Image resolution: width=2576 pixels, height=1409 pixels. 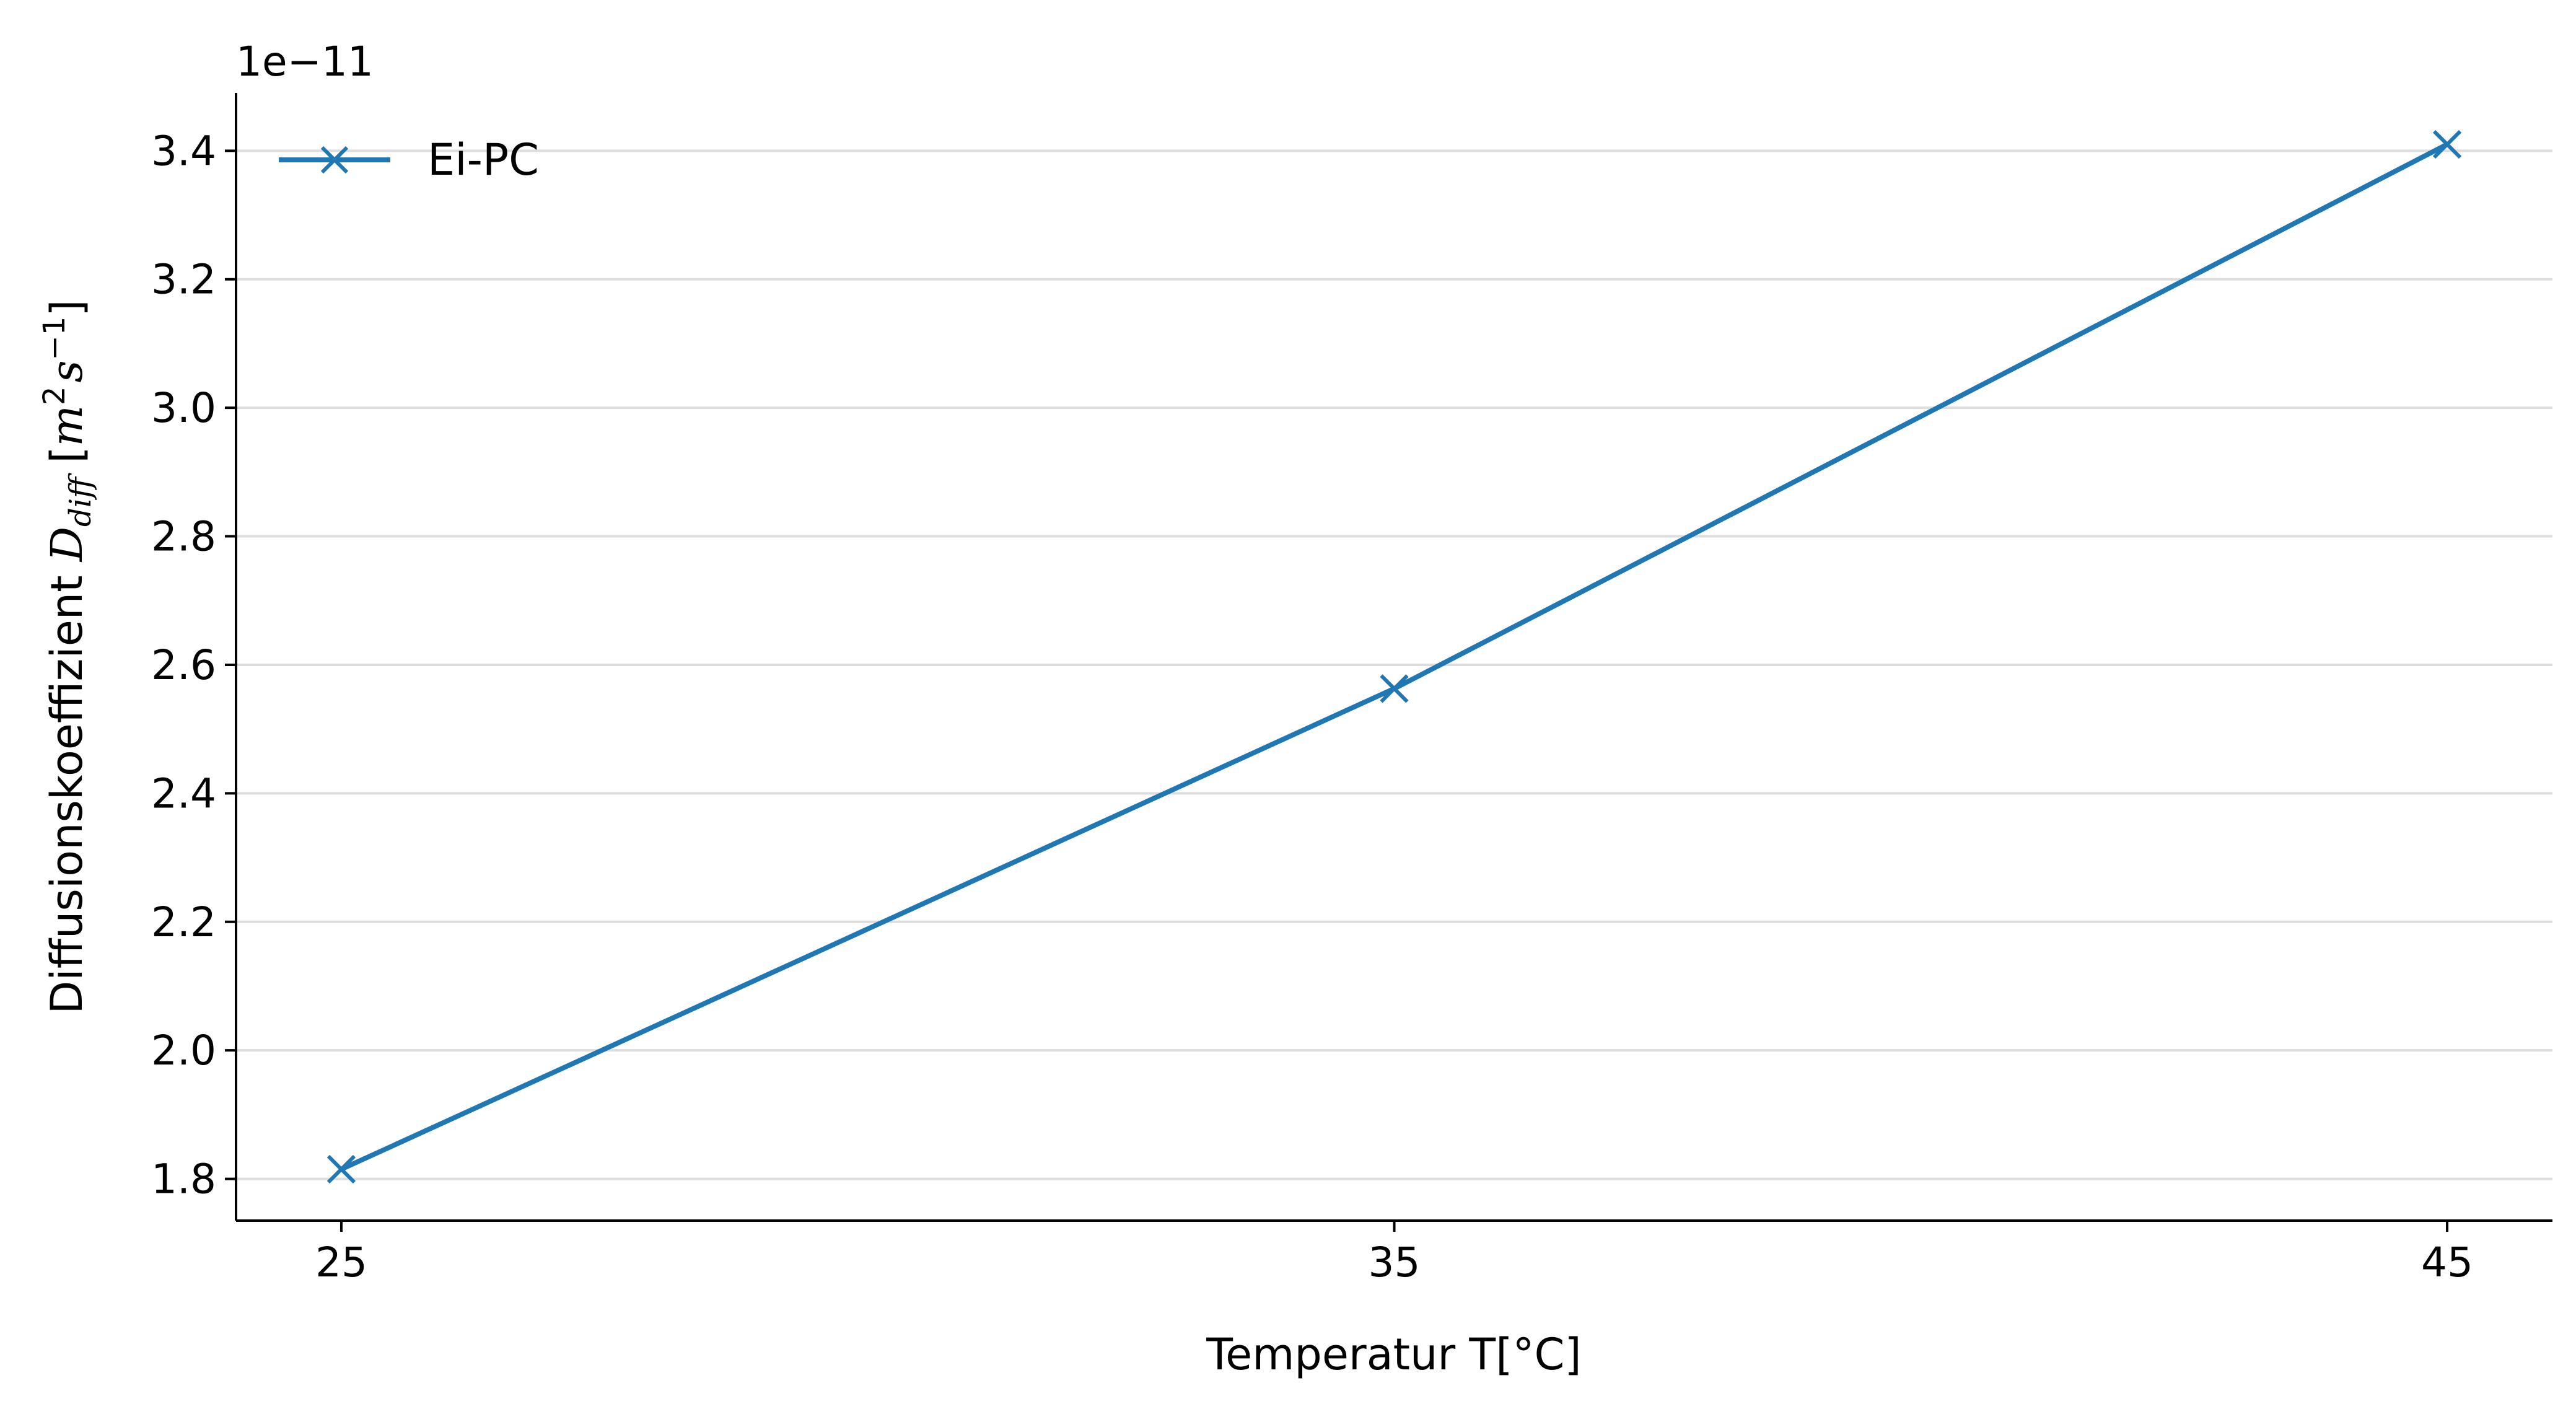 I want to click on y-tick-label: 2.4, so click(x=183, y=794).